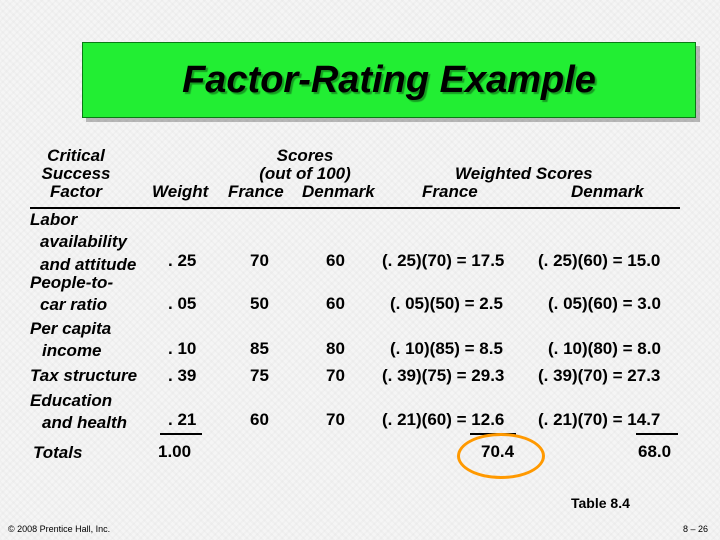 This screenshot has width=720, height=540. Describe the element at coordinates (305, 164) in the screenshot. I see `header-scores: Scores (out of 100)` at that location.